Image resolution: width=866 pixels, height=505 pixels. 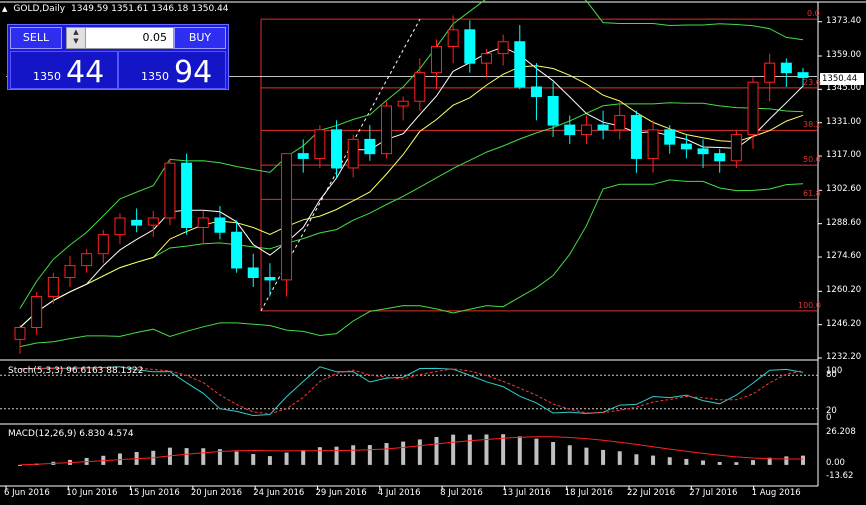 I want to click on macd-label: MACD(12,26,9) 6.830 4.574, so click(x=71, y=434).